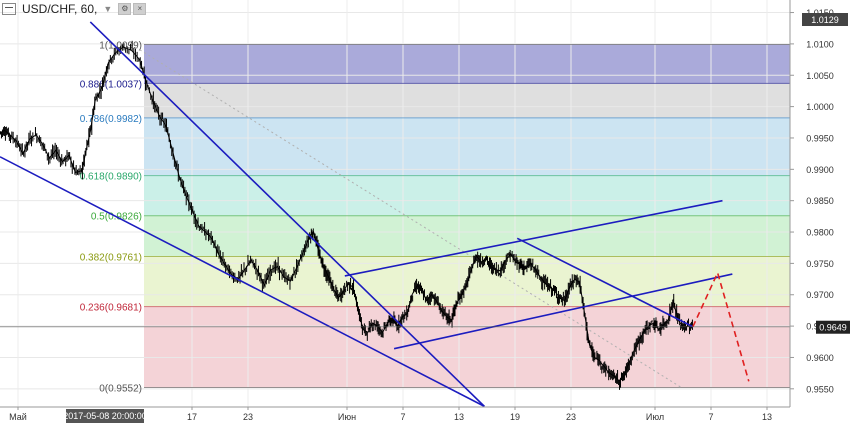 This screenshot has height=424, width=850. I want to click on chart-logo-icon, so click(9, 9).